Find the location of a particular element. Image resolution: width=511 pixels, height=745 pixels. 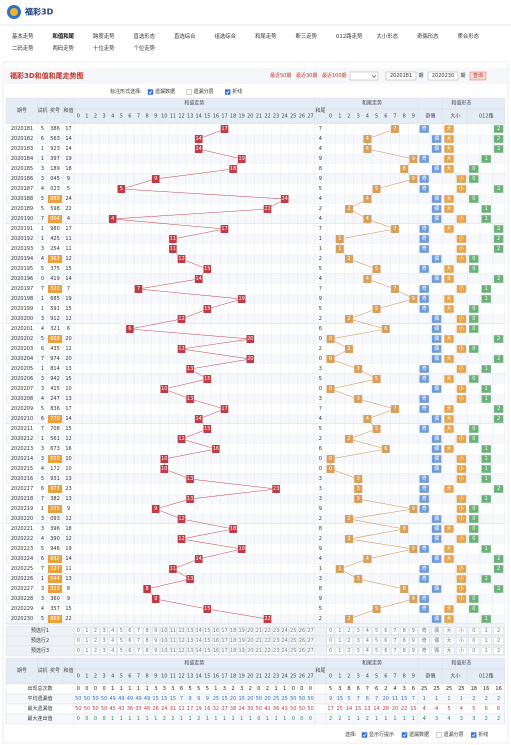

nav-link: 二码走势 is located at coordinates (23, 48).